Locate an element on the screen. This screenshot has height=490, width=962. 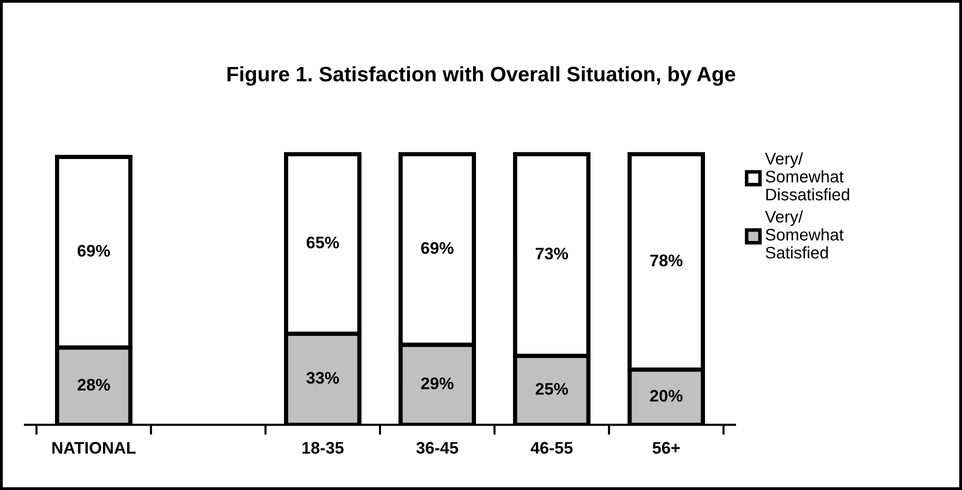
x-tick-label: 18-35 is located at coordinates (323, 448).